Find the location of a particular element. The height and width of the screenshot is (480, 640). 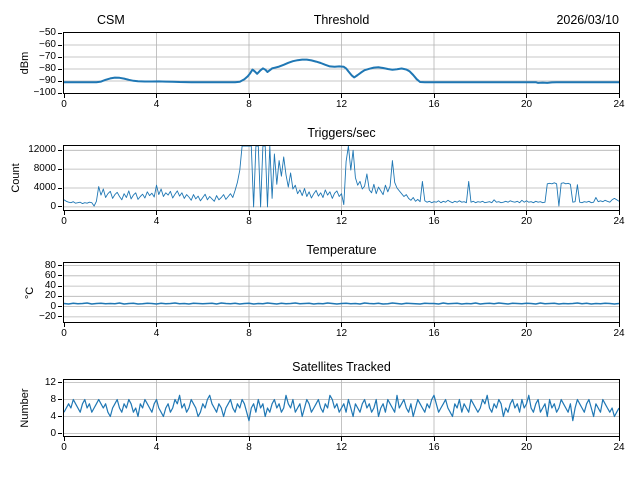

y-tick-label: 80 is located at coordinates (50, 265).